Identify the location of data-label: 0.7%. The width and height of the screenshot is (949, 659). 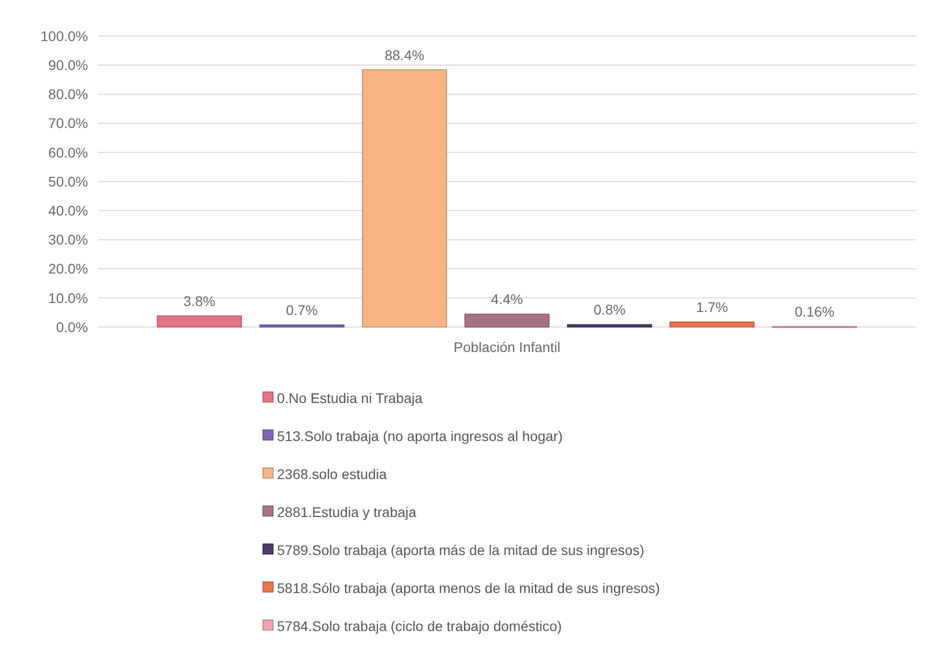
(302, 310).